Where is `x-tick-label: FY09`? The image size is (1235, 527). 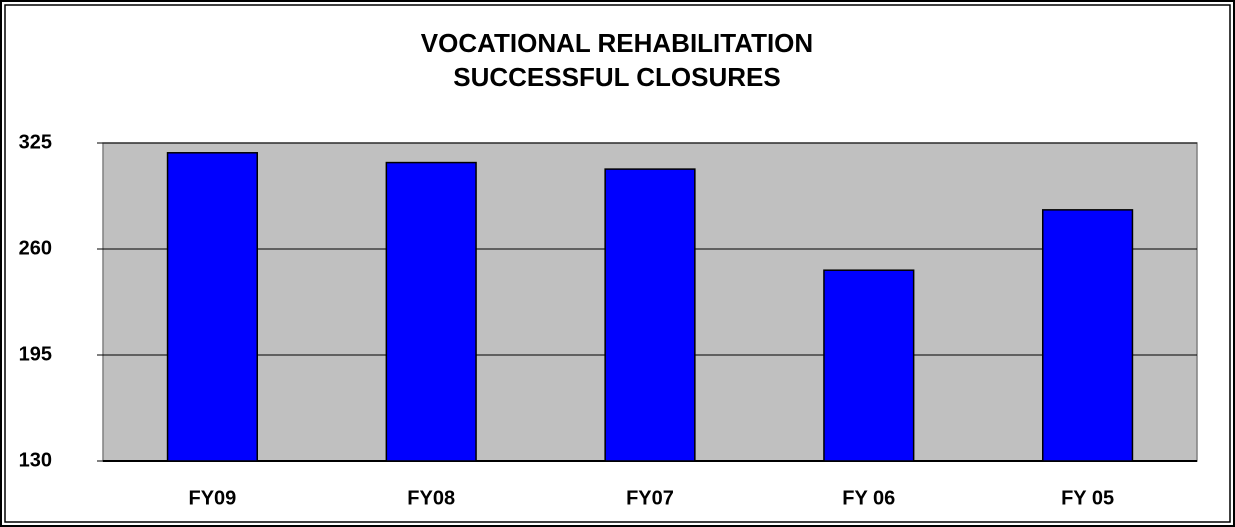
x-tick-label: FY09 is located at coordinates (212, 498).